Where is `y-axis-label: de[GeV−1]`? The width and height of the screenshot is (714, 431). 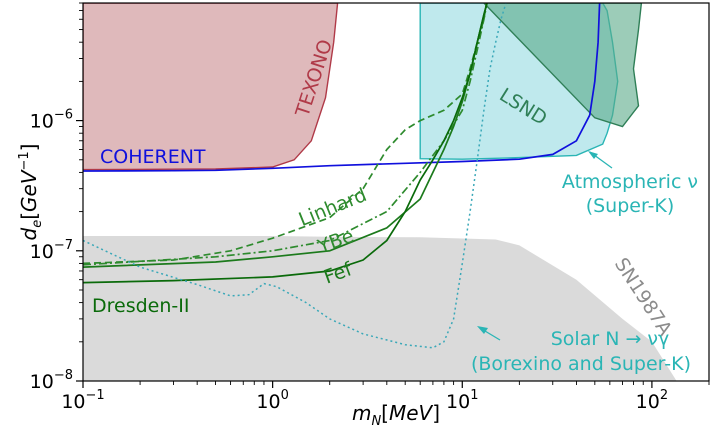
y-axis-label: de[GeV−1] is located at coordinates (31, 192).